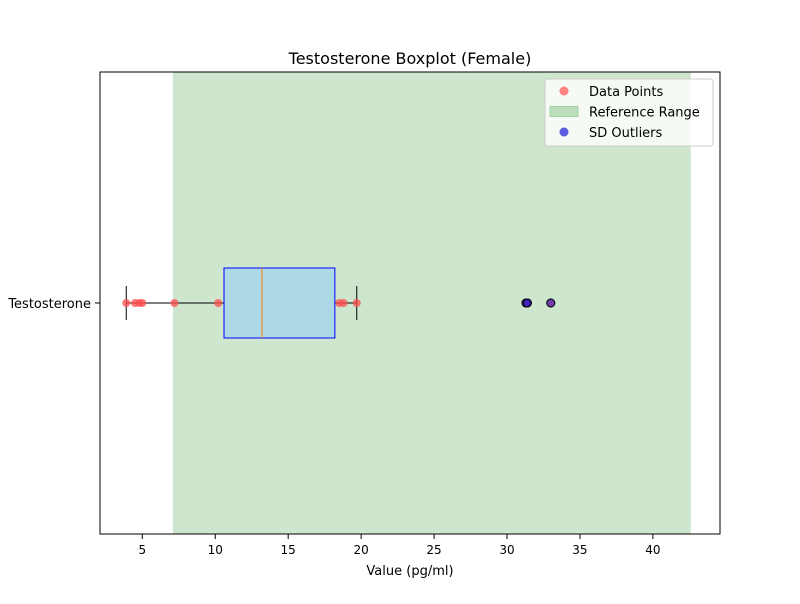 This screenshot has width=800, height=604. What do you see at coordinates (142, 550) in the screenshot?
I see `x-tick-label-0: 5` at bounding box center [142, 550].